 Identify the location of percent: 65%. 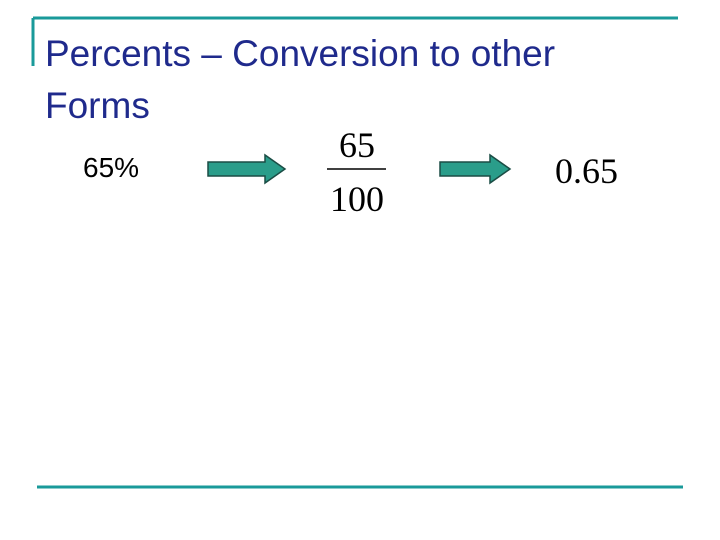
(111, 167).